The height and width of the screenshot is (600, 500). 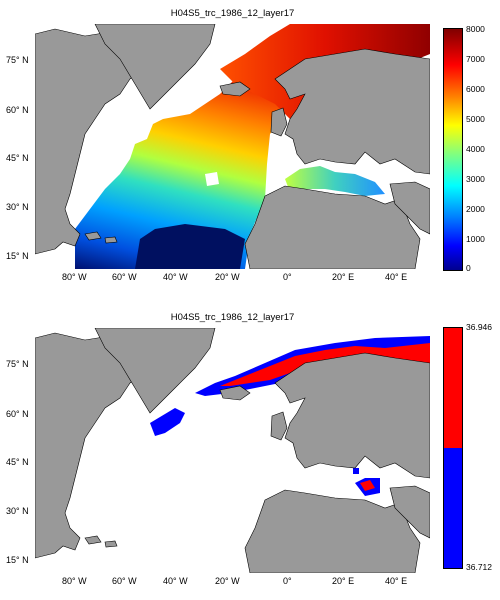 What do you see at coordinates (17, 60) in the screenshot?
I see `top-lat-label-75n: 75° N` at bounding box center [17, 60].